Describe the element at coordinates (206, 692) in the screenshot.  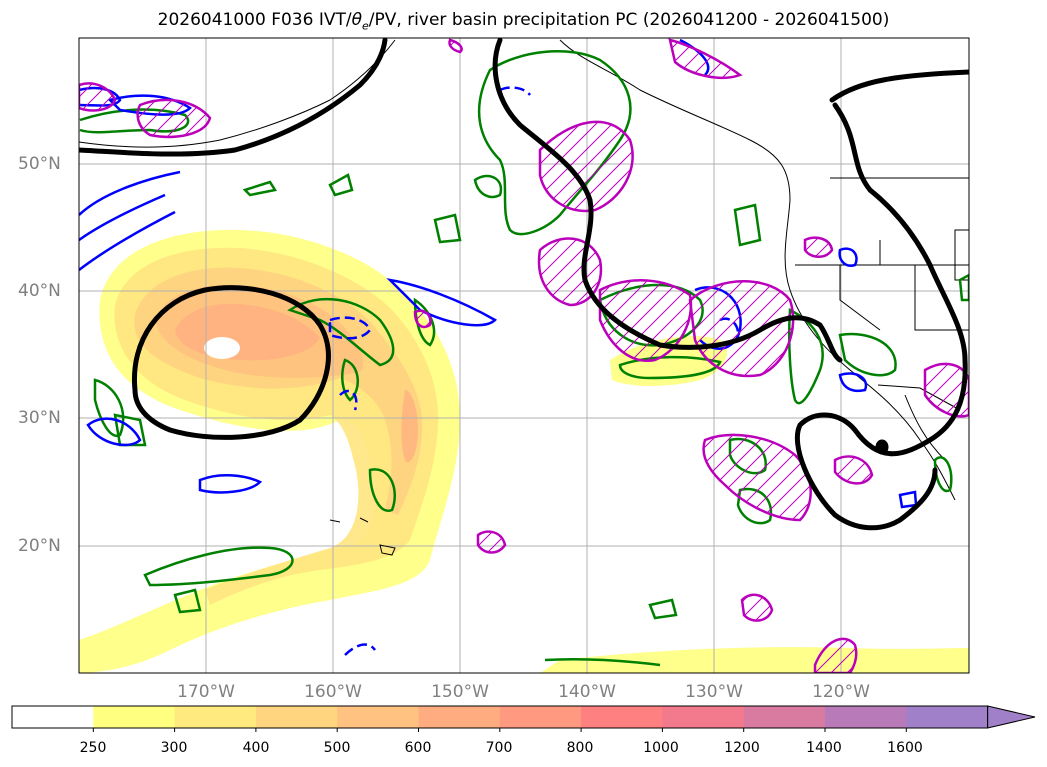
I see `lon-label: 170°W` at that location.